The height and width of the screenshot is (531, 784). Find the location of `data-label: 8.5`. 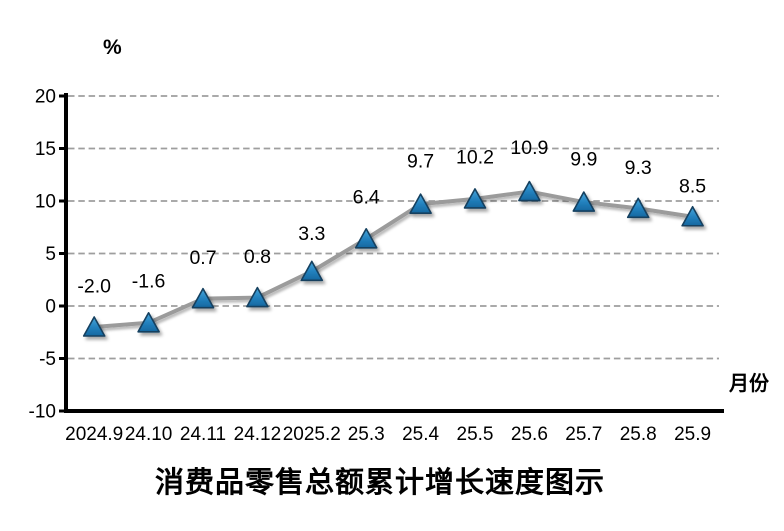

data-label: 8.5 is located at coordinates (692, 186).